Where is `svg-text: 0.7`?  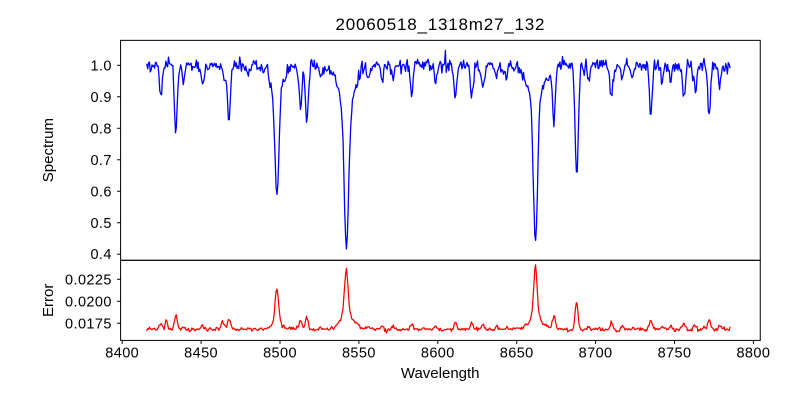
svg-text: 0.7 is located at coordinates (100, 161).